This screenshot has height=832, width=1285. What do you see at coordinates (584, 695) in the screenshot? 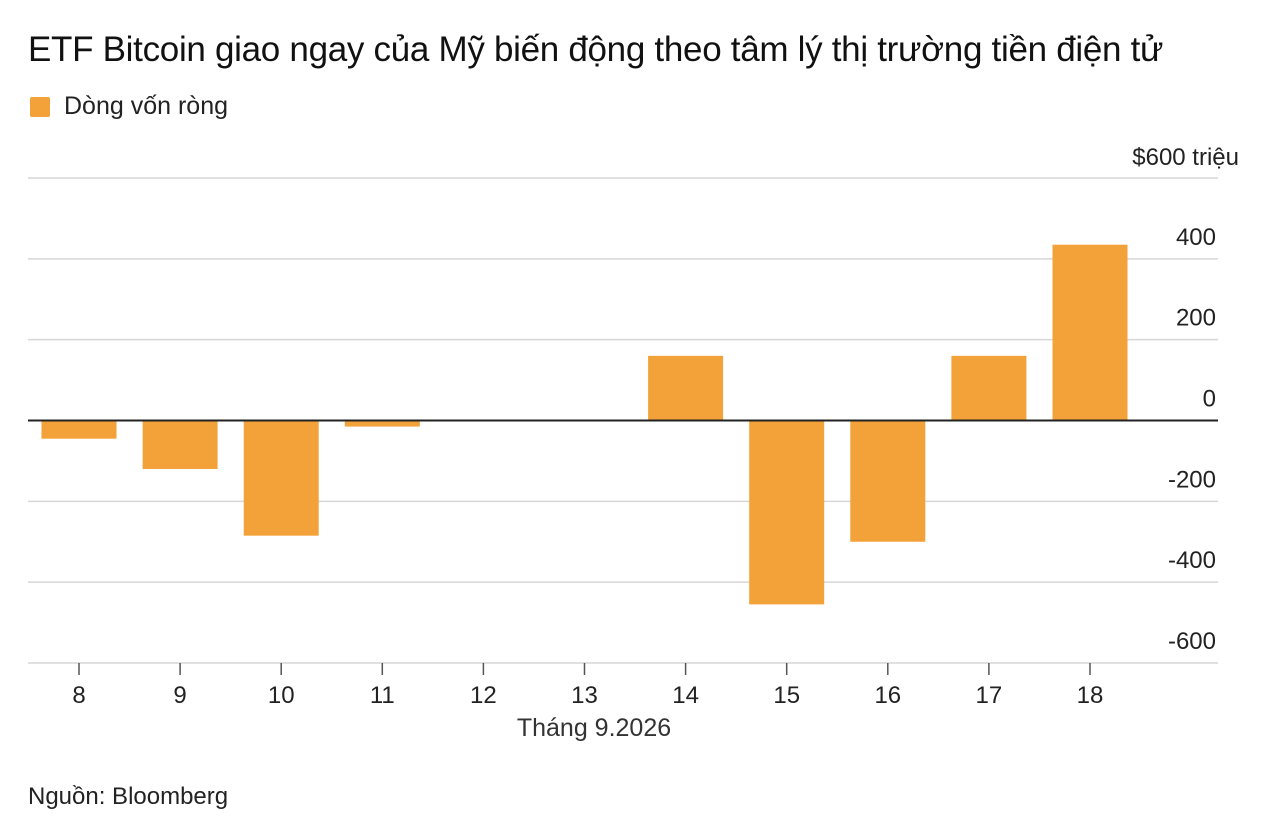
I see `x-tick-label: 13` at bounding box center [584, 695].